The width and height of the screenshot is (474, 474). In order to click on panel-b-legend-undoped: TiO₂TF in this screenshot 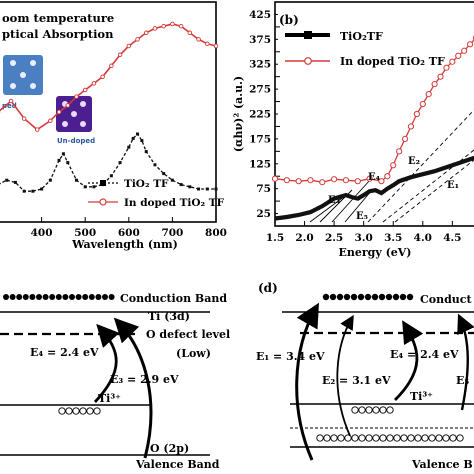, I will do `click(361, 36)`.